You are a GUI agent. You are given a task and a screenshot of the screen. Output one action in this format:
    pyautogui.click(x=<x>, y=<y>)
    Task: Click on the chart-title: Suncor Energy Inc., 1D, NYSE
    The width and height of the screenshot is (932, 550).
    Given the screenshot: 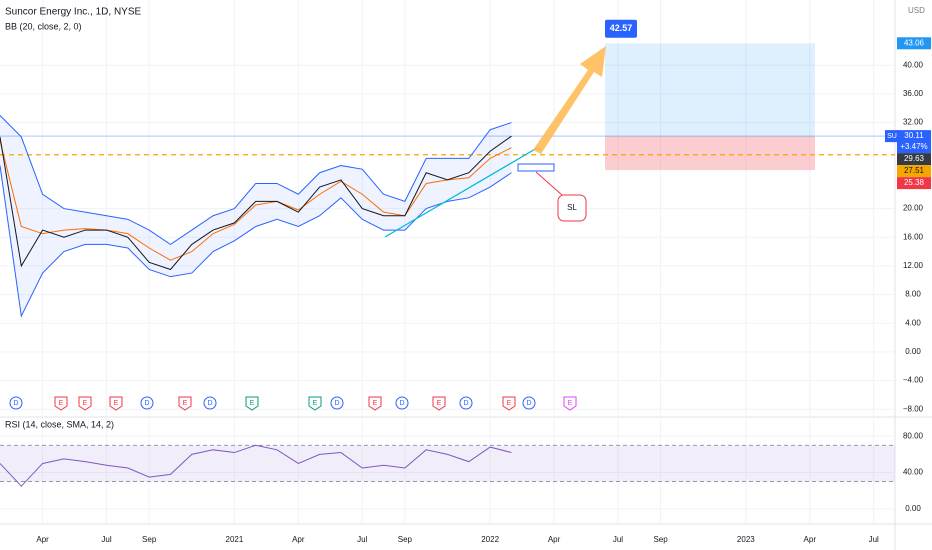 What is the action you would take?
    pyautogui.click(x=73, y=12)
    